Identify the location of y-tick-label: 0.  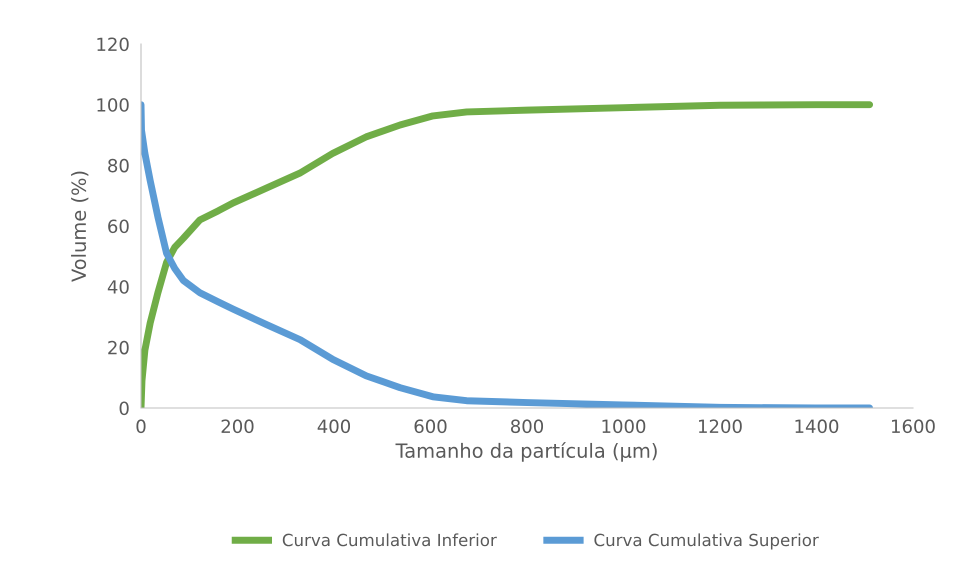
(124, 408).